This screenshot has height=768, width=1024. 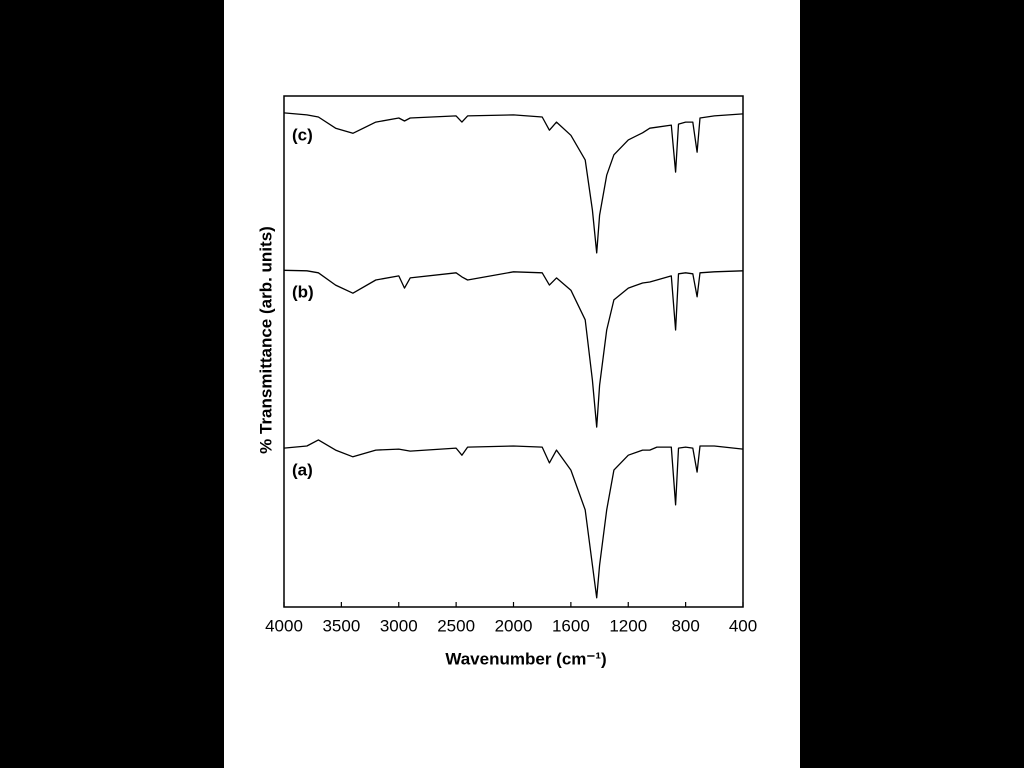 I want to click on series-label: (b), so click(x=303, y=292).